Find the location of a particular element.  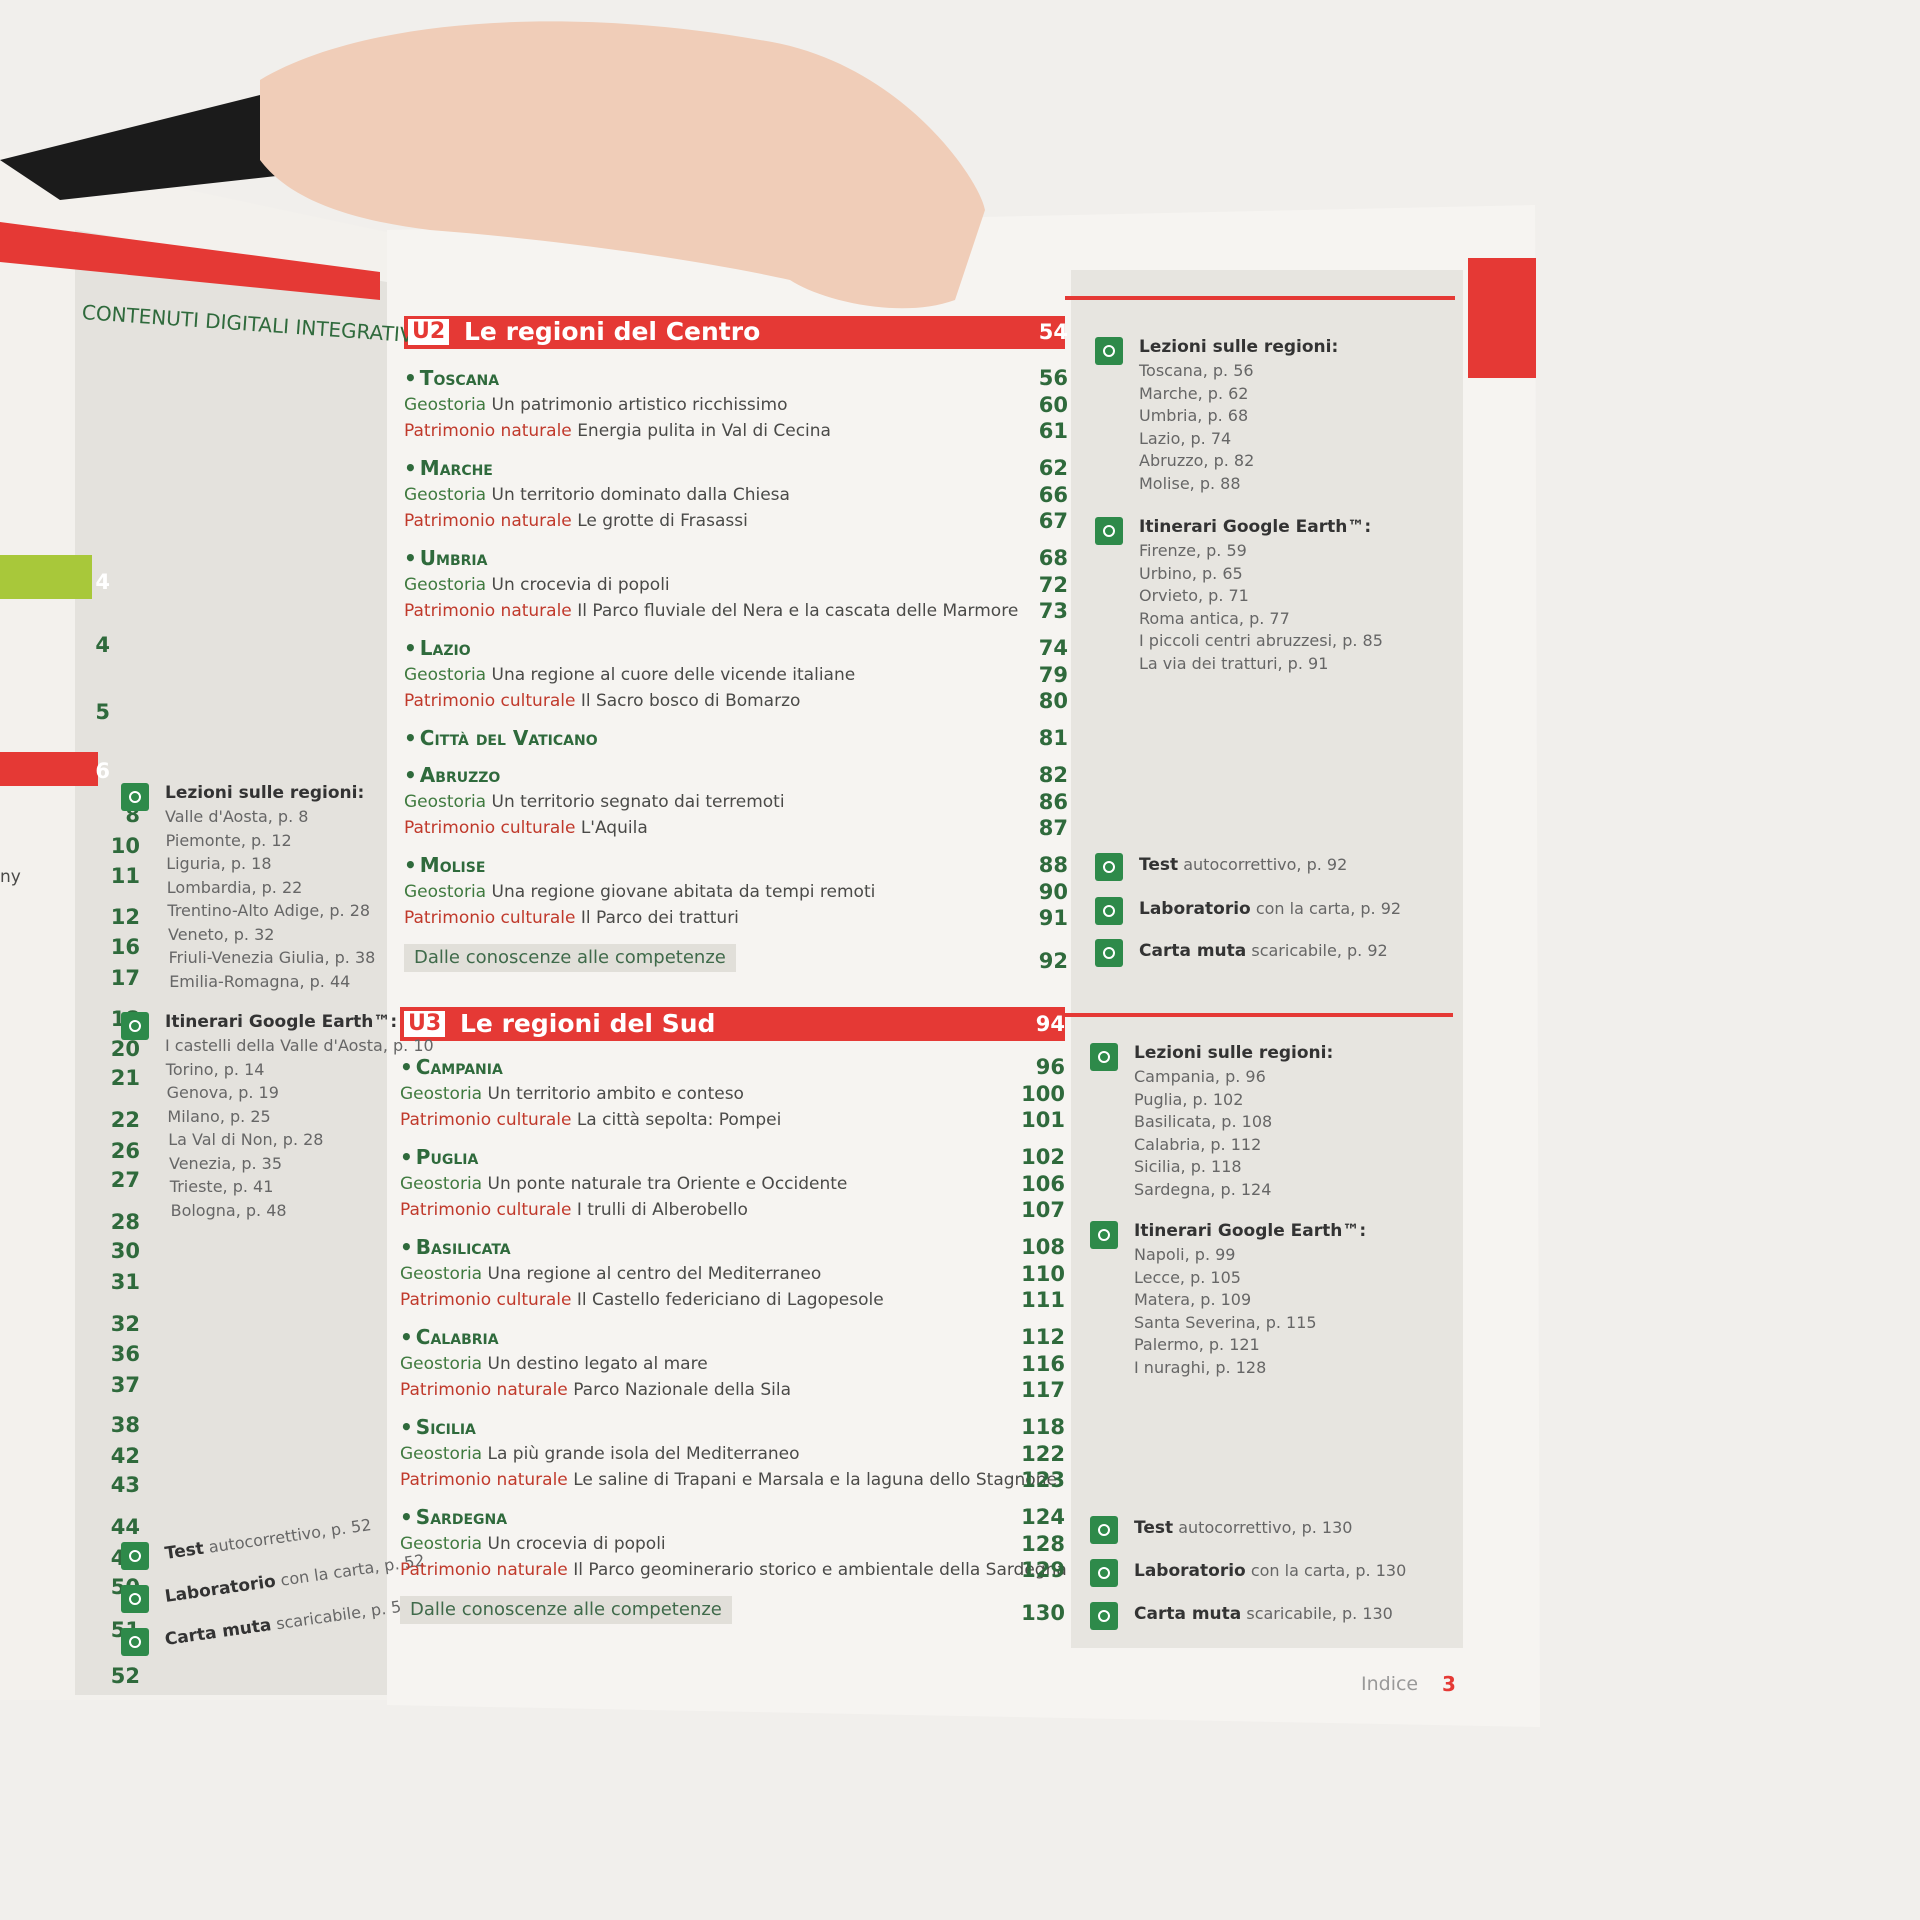

itinerary-item: Roma antica, p. 77 is located at coordinates (1214, 618).